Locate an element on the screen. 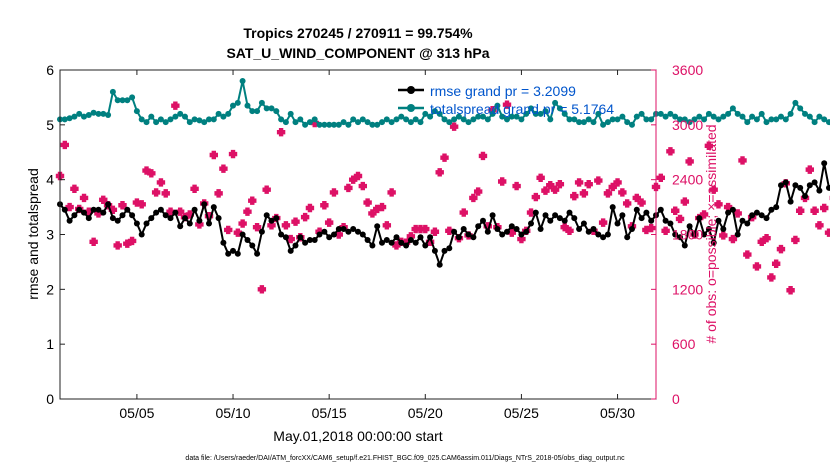 The image size is (830, 470). left-y-tick-label: 2 is located at coordinates (50, 289).